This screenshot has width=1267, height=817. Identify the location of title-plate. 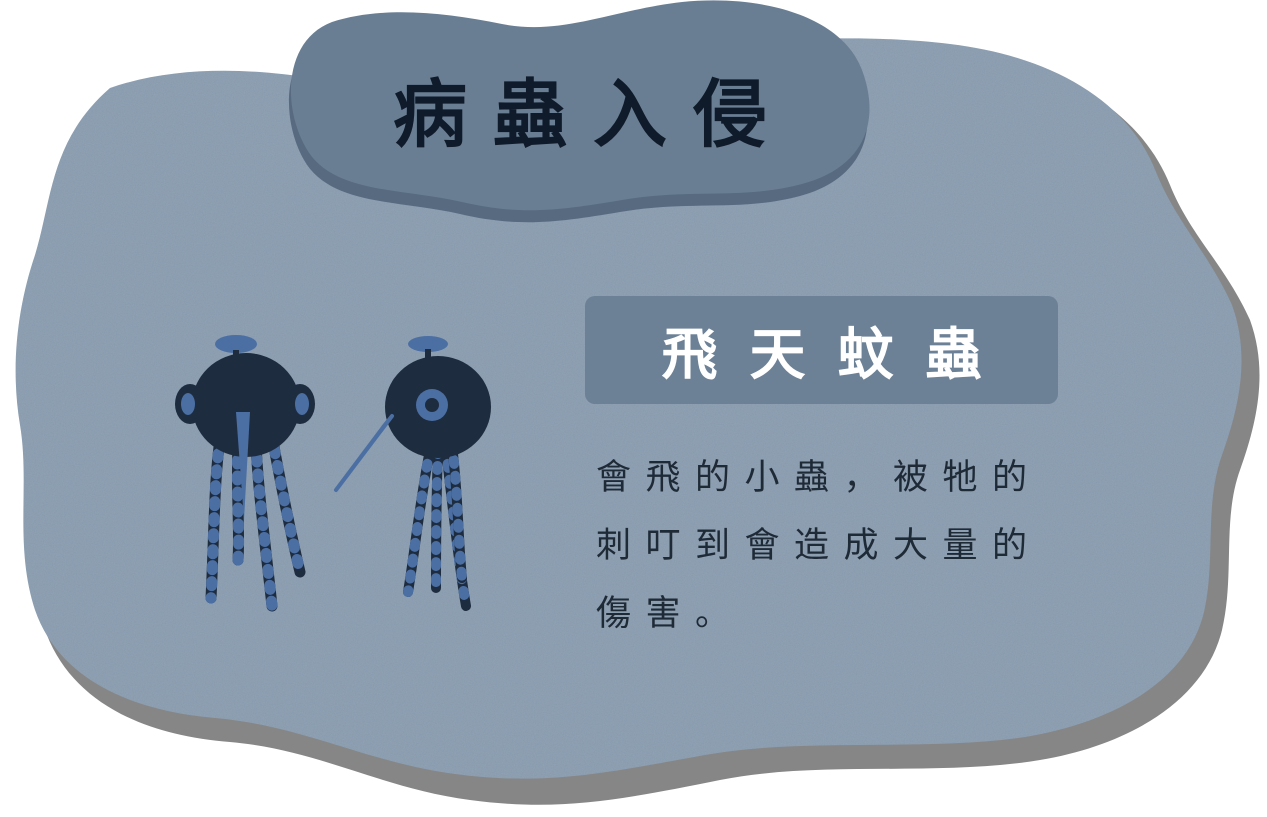
(580, 105).